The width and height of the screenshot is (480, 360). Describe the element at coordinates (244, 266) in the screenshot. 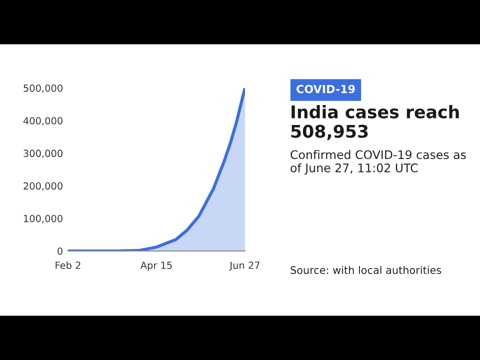

I see `x-tick-label: Jun 27` at that location.